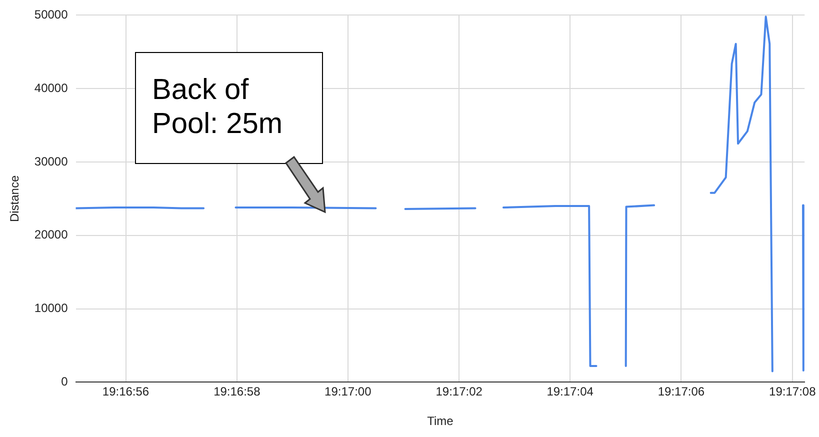  I want to click on y-axis-title: Distance, so click(15, 198).